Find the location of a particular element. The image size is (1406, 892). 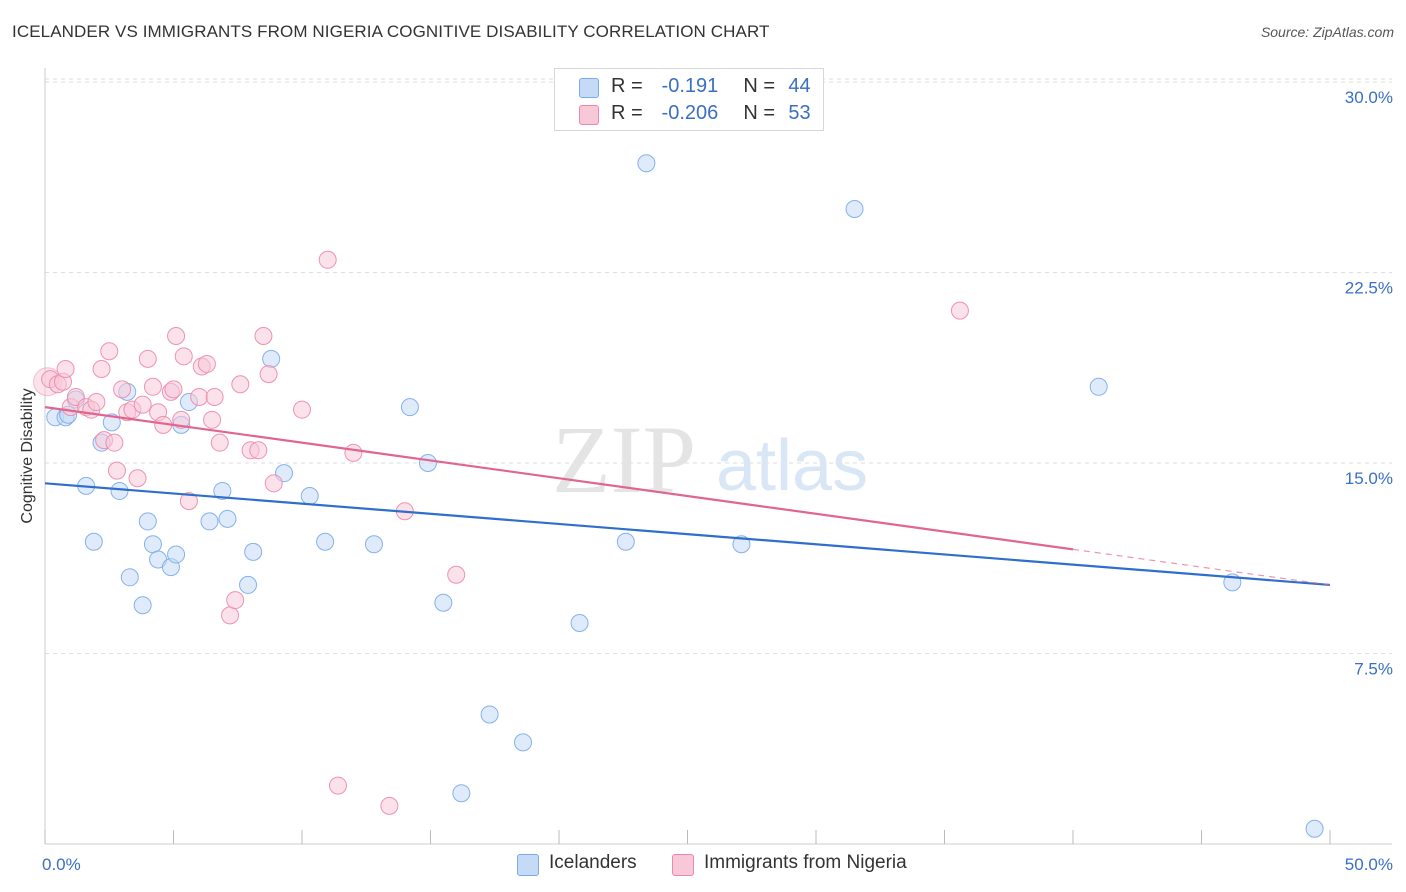

bottom-legend-swatch-nigeria is located at coordinates (683, 865).